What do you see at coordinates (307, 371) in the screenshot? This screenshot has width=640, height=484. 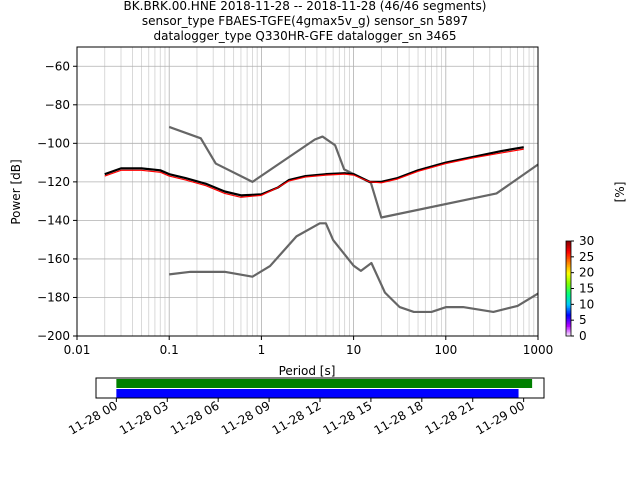 I see `x-axis-label: Period [s]` at bounding box center [307, 371].